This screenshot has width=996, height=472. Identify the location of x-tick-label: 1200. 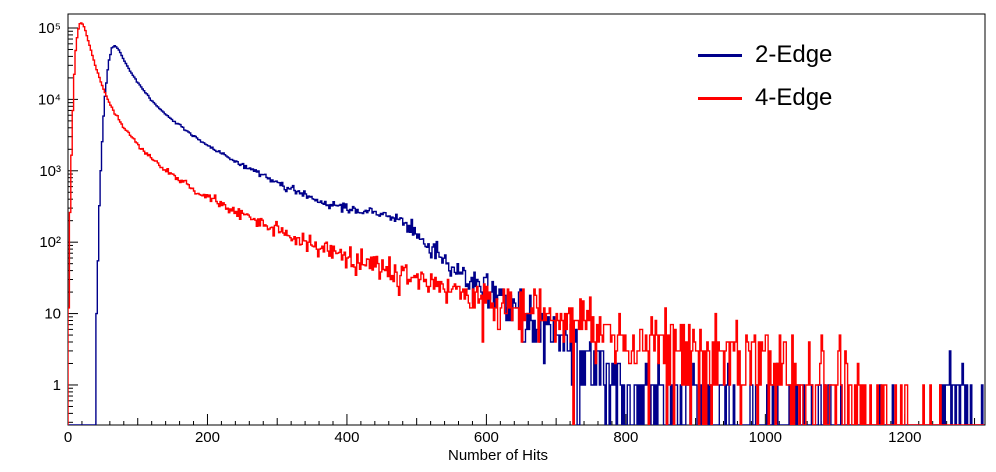
(904, 437).